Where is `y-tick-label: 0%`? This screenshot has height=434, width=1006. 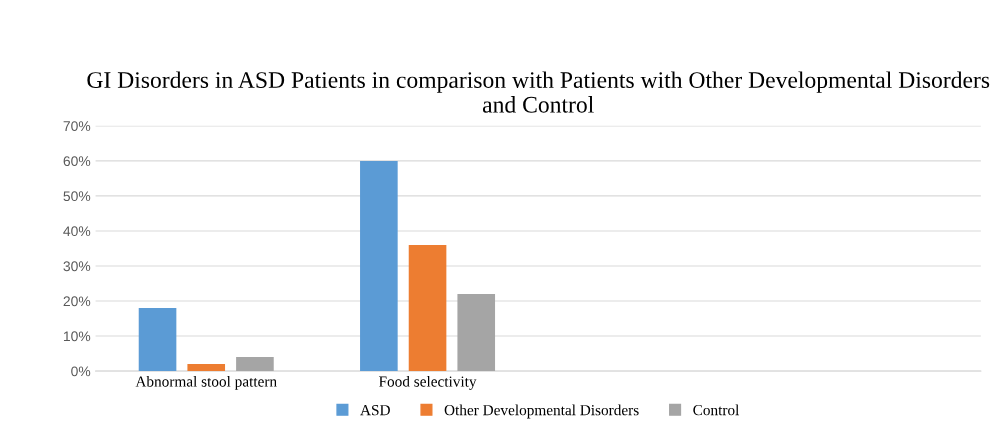 y-tick-label: 0% is located at coordinates (81, 371).